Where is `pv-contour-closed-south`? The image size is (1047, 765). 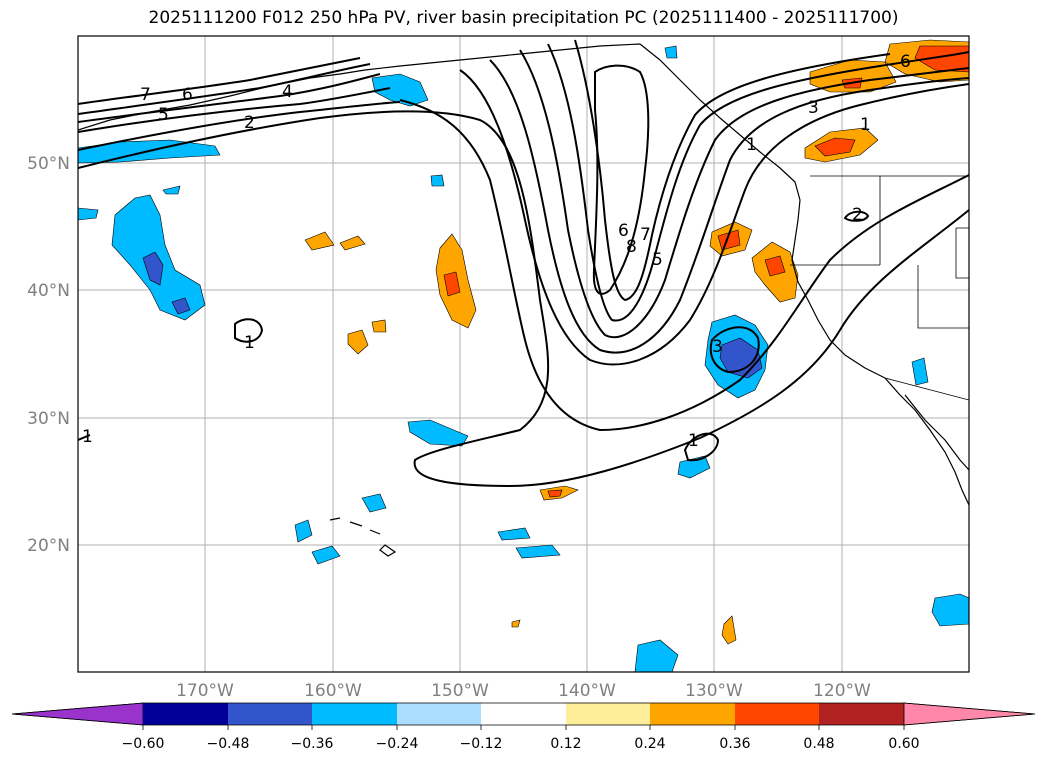 pv-contour-closed-south is located at coordinates (701, 447).